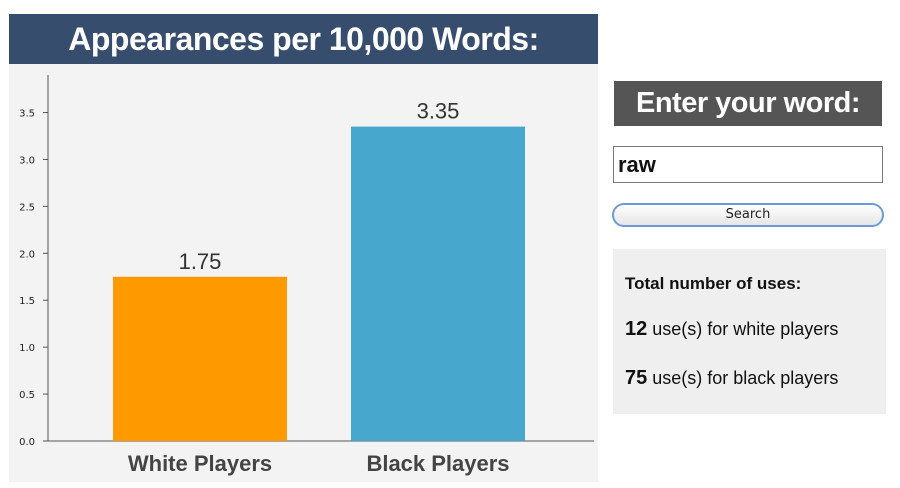 Image resolution: width=900 pixels, height=488 pixels. Describe the element at coordinates (748, 103) in the screenshot. I see `search-header: Enter your word:` at that location.